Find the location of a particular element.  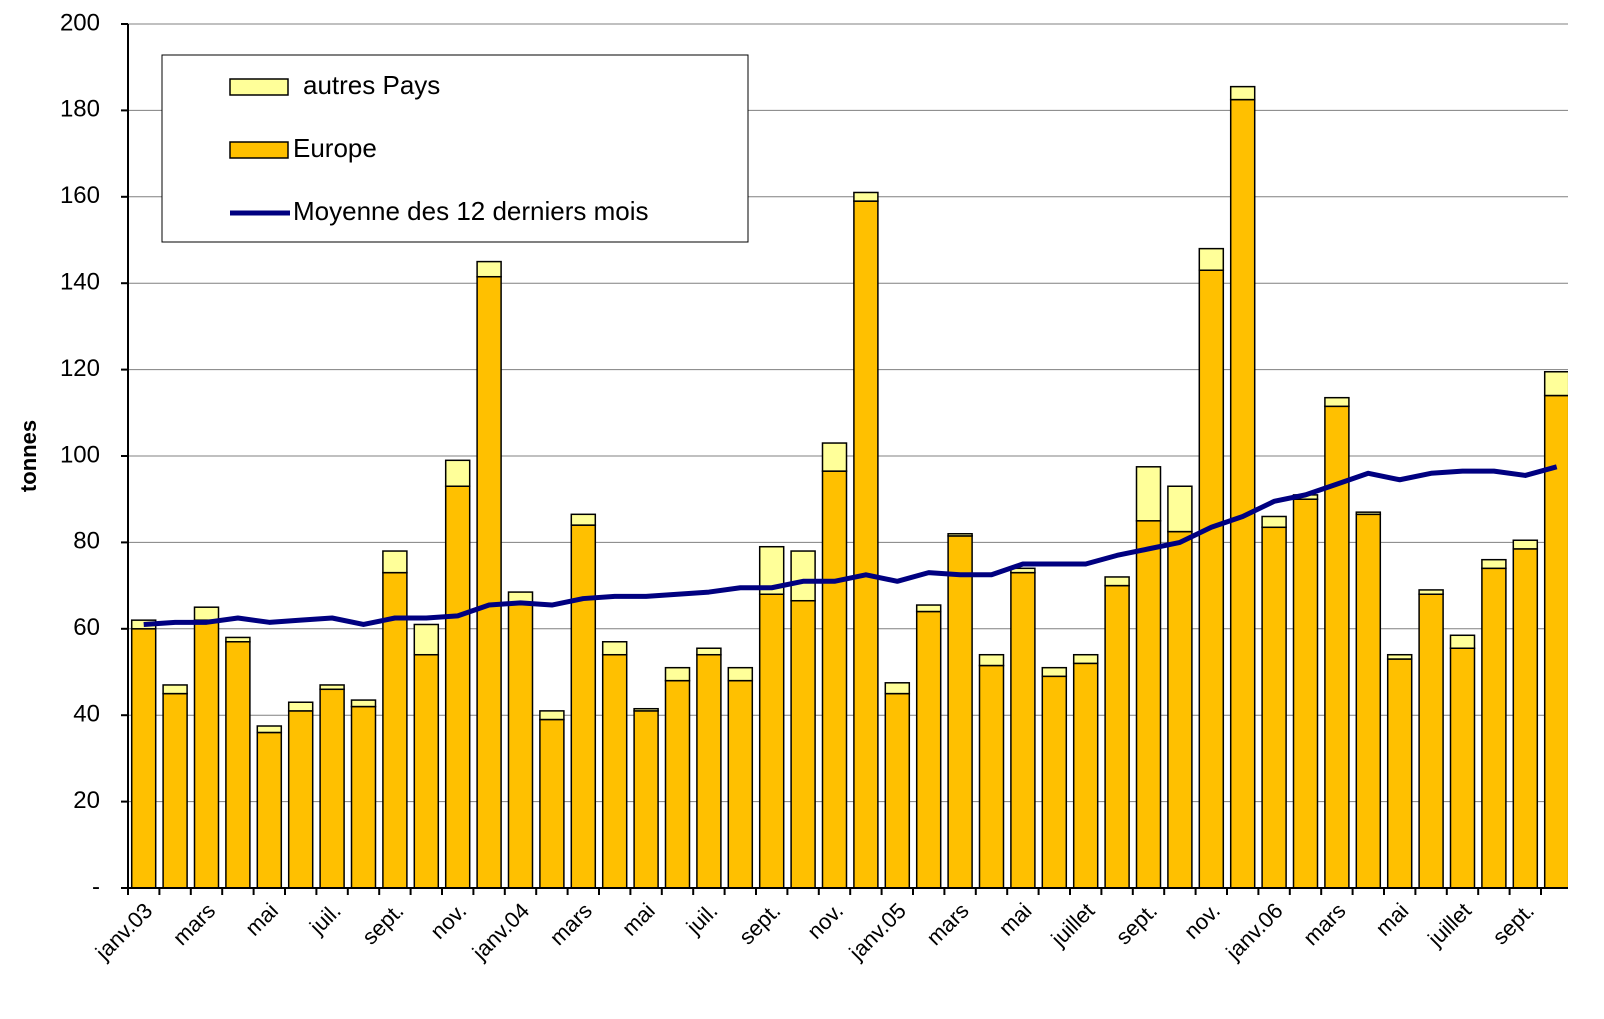

legend-label: Moyenne des 12 derniers mois is located at coordinates (471, 211).